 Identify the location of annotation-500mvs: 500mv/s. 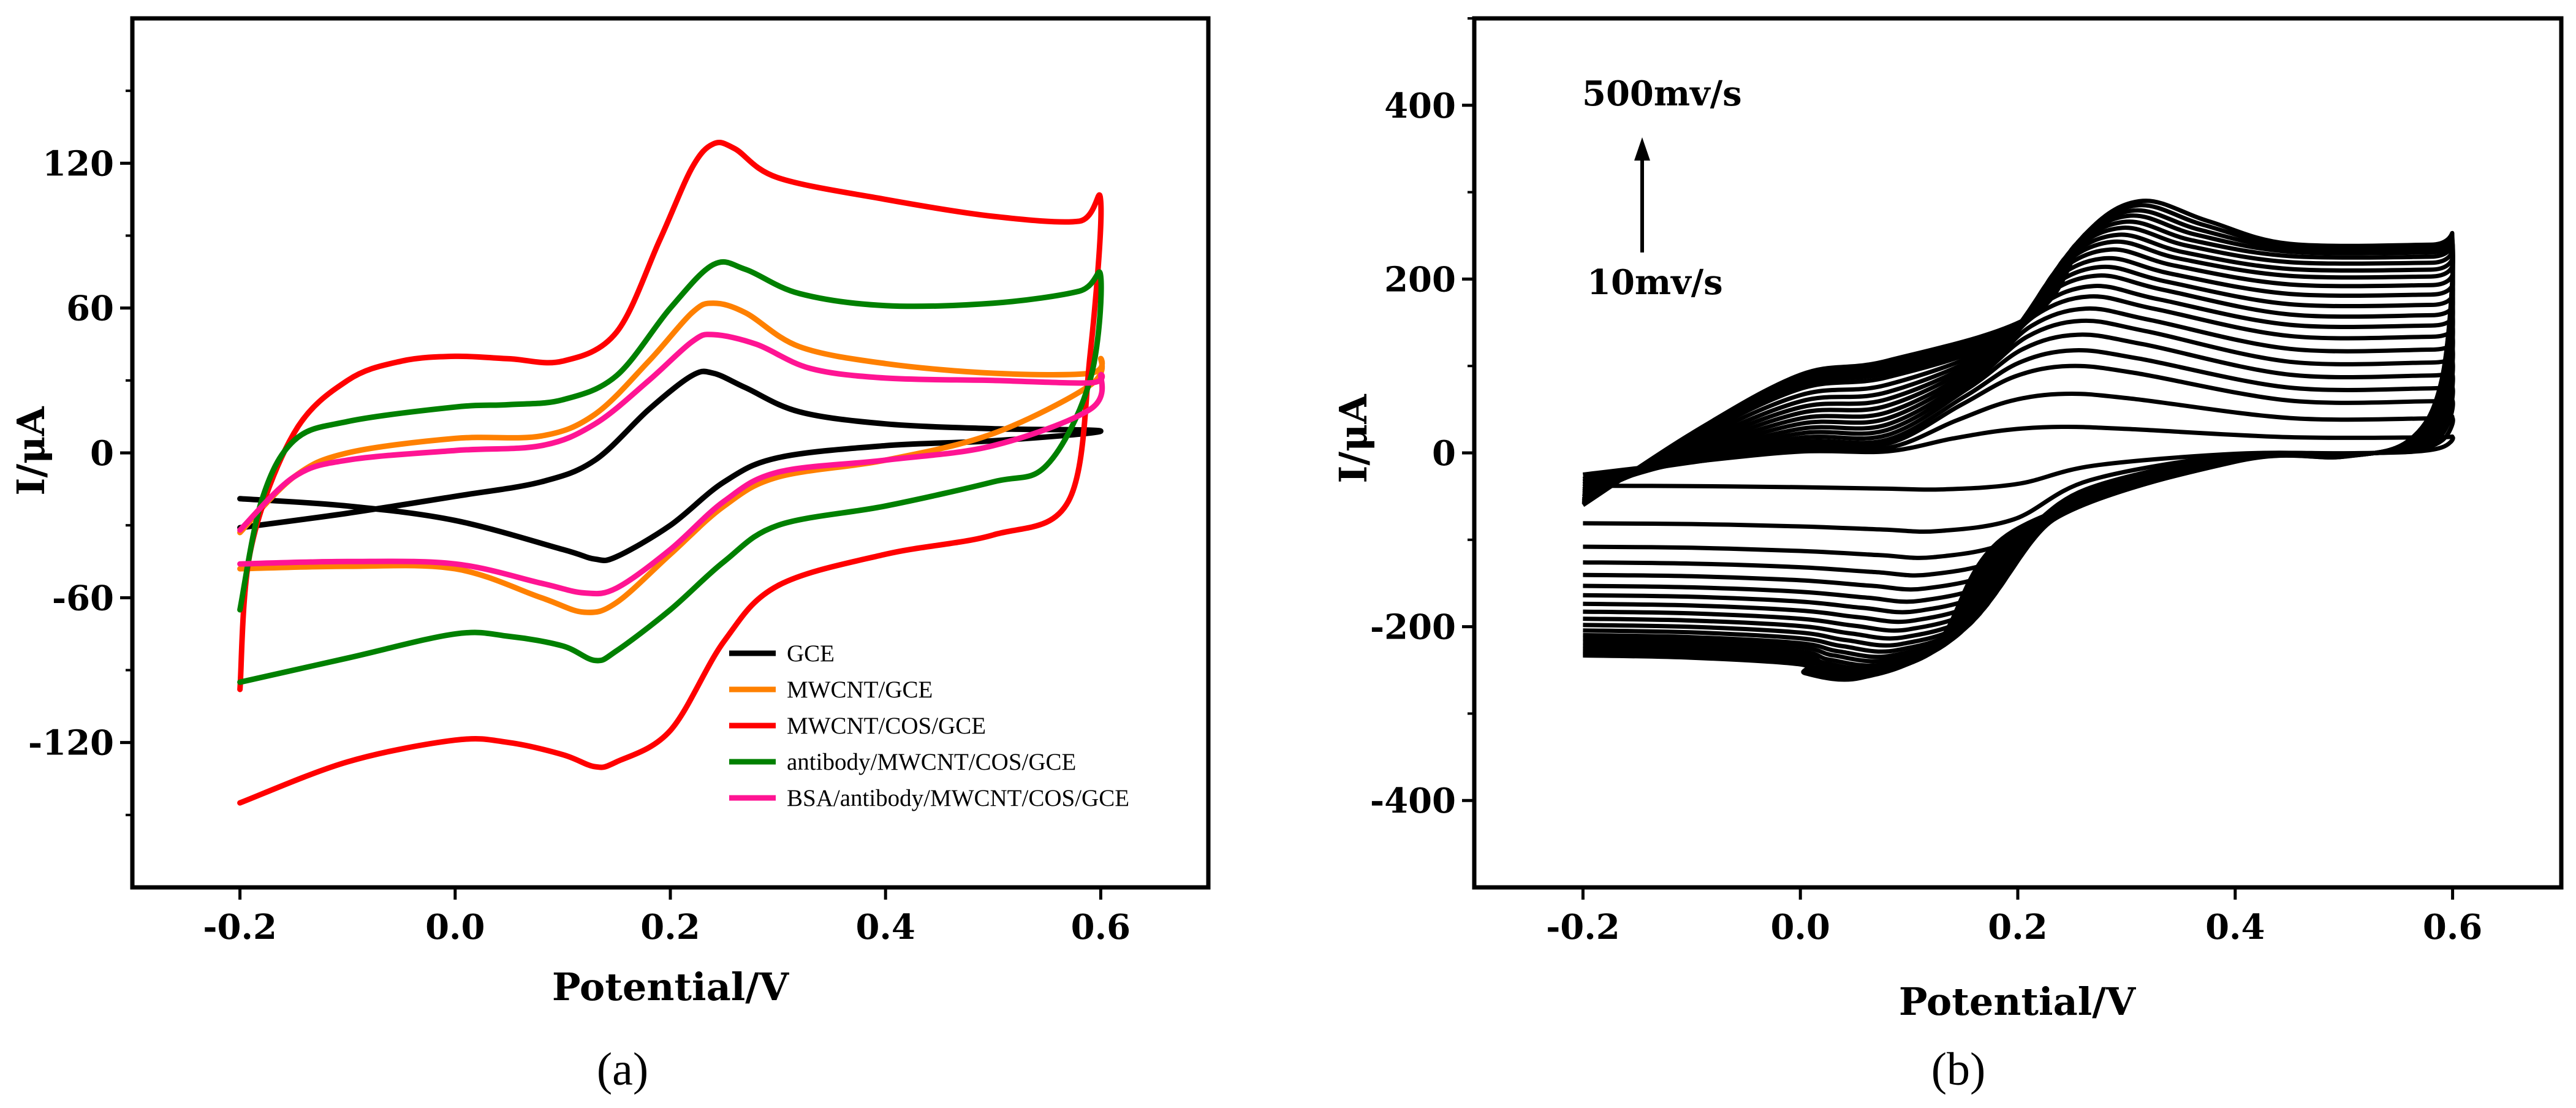
(1662, 94).